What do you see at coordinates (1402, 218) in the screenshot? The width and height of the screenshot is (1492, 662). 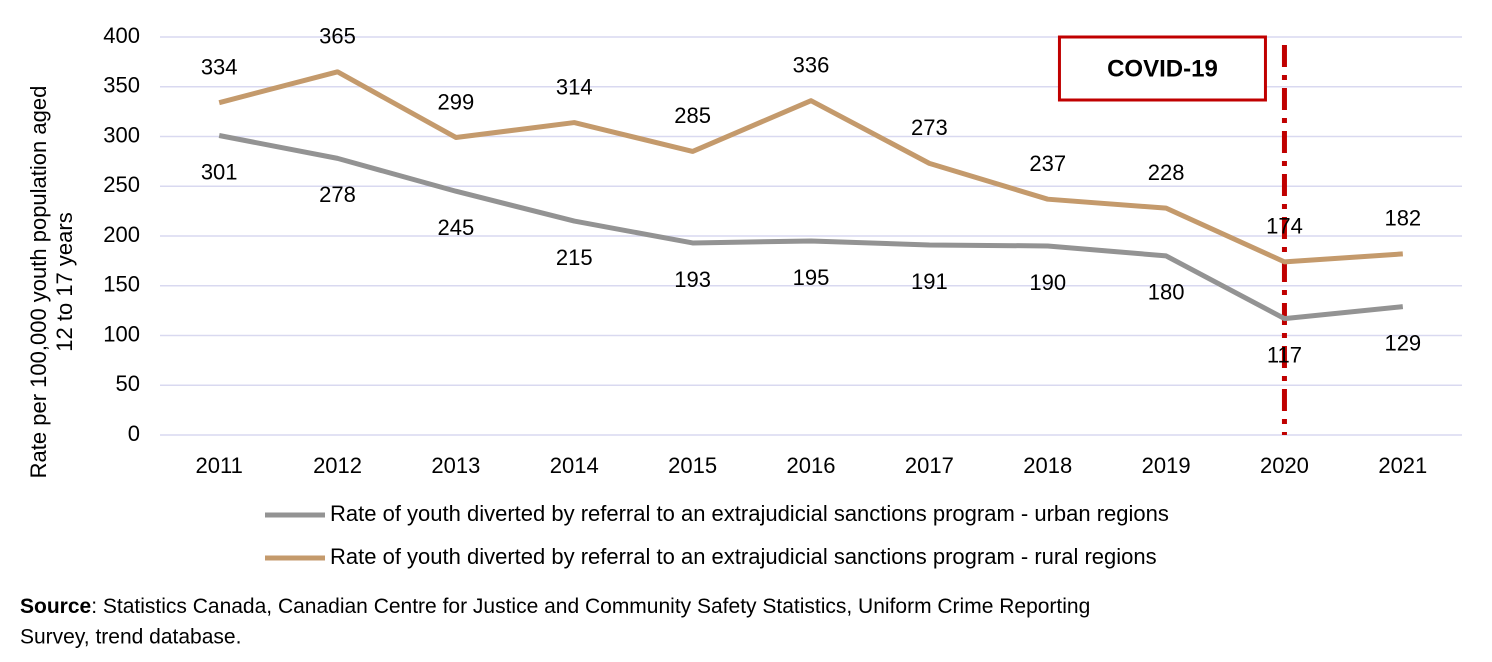 I see `data-label: 182` at bounding box center [1402, 218].